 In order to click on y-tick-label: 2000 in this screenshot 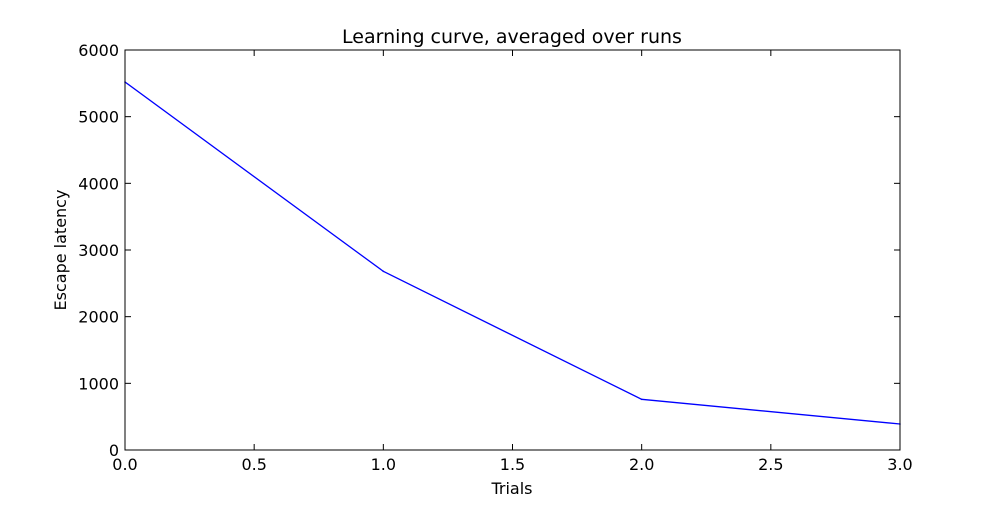, I will do `click(98, 317)`.